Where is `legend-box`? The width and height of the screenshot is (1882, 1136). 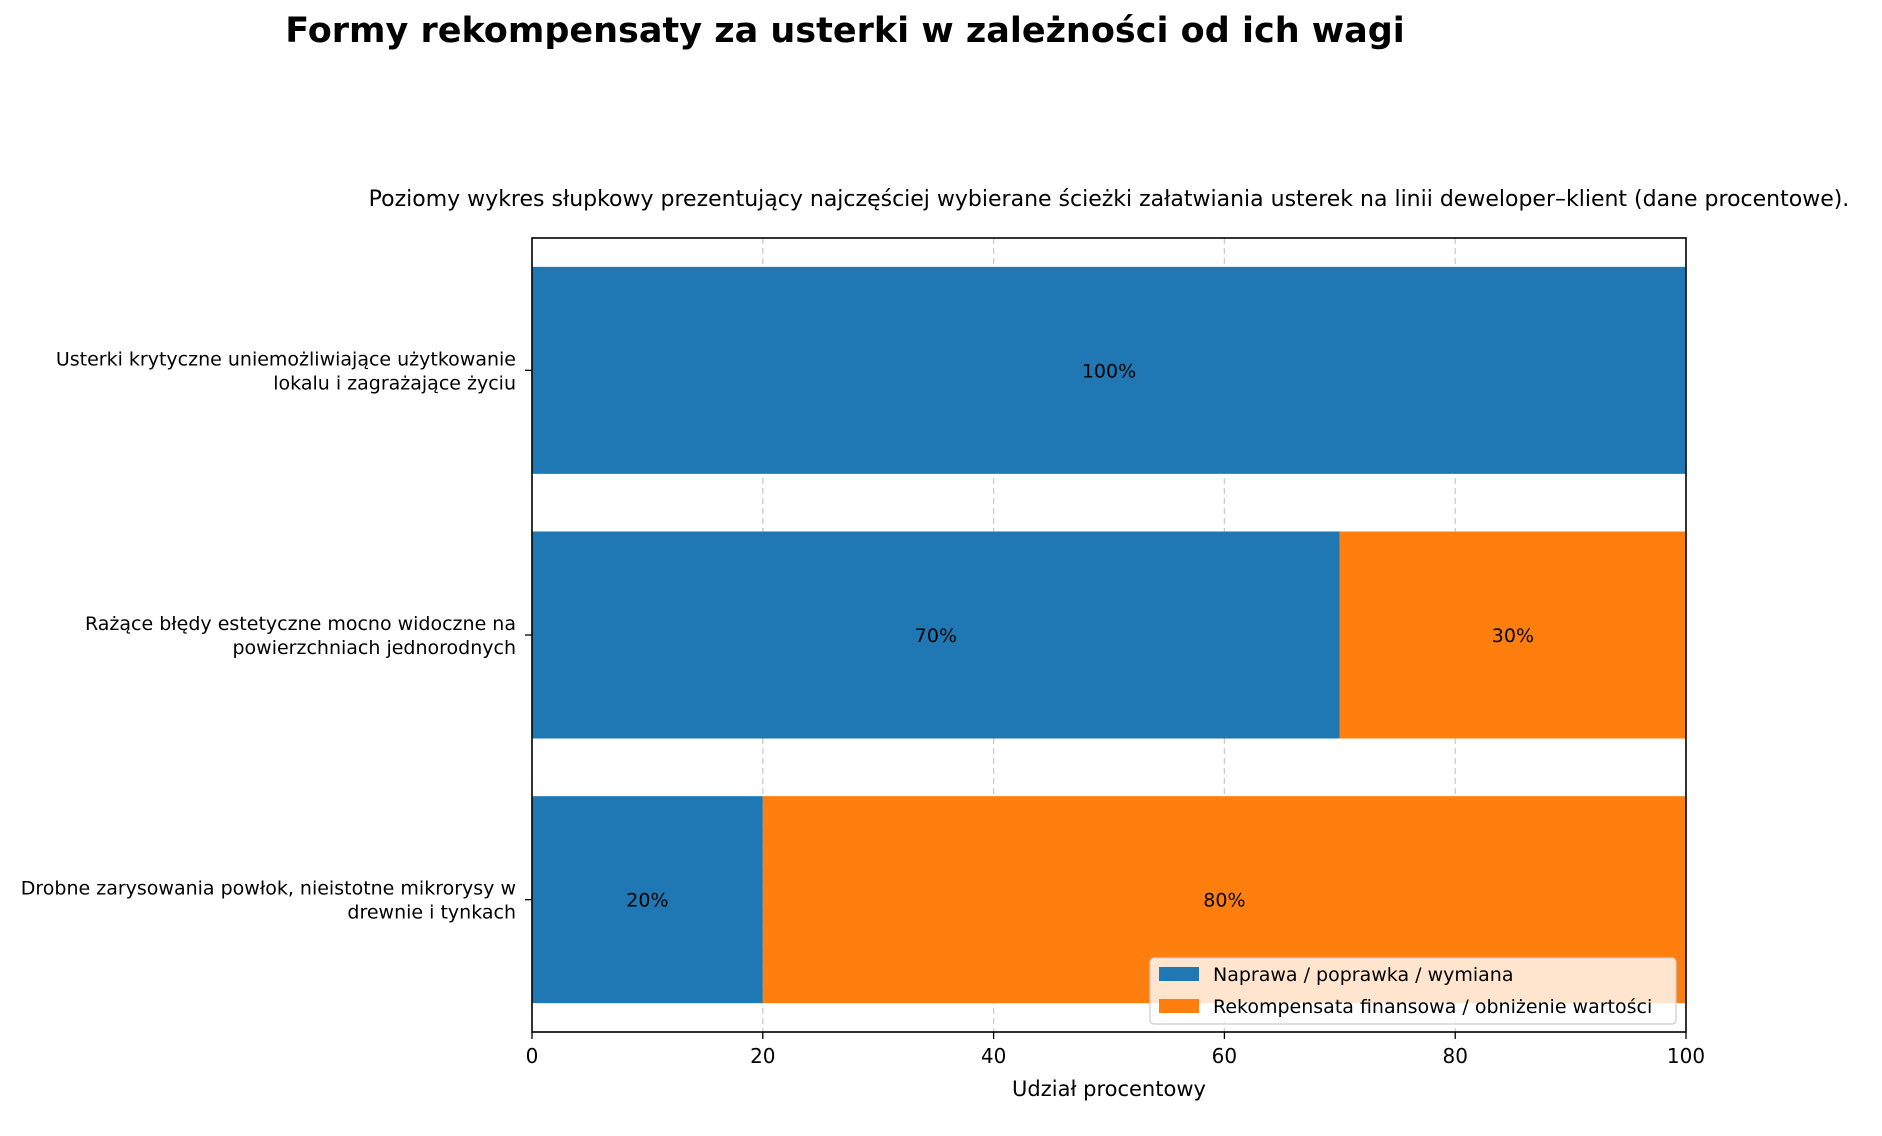
legend-box is located at coordinates (1413, 991).